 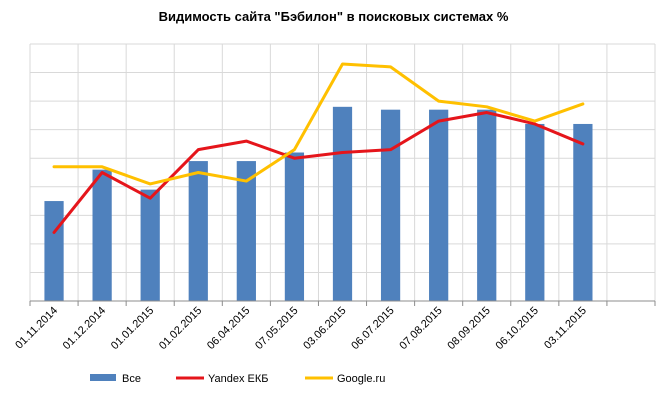 I want to click on x-tick-label: 01.01.2015, so click(x=132, y=328).